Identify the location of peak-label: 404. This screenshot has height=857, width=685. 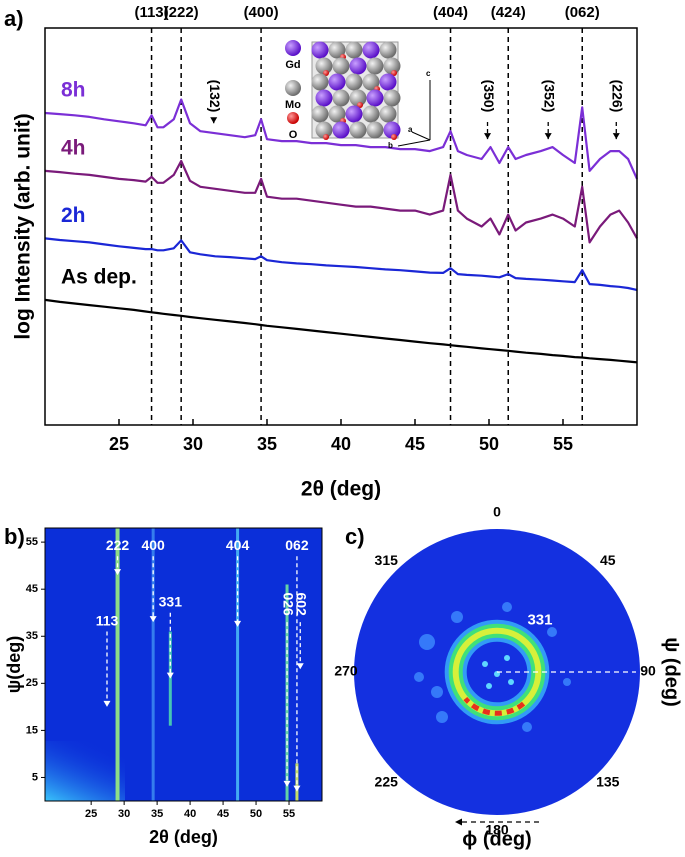
(238, 545).